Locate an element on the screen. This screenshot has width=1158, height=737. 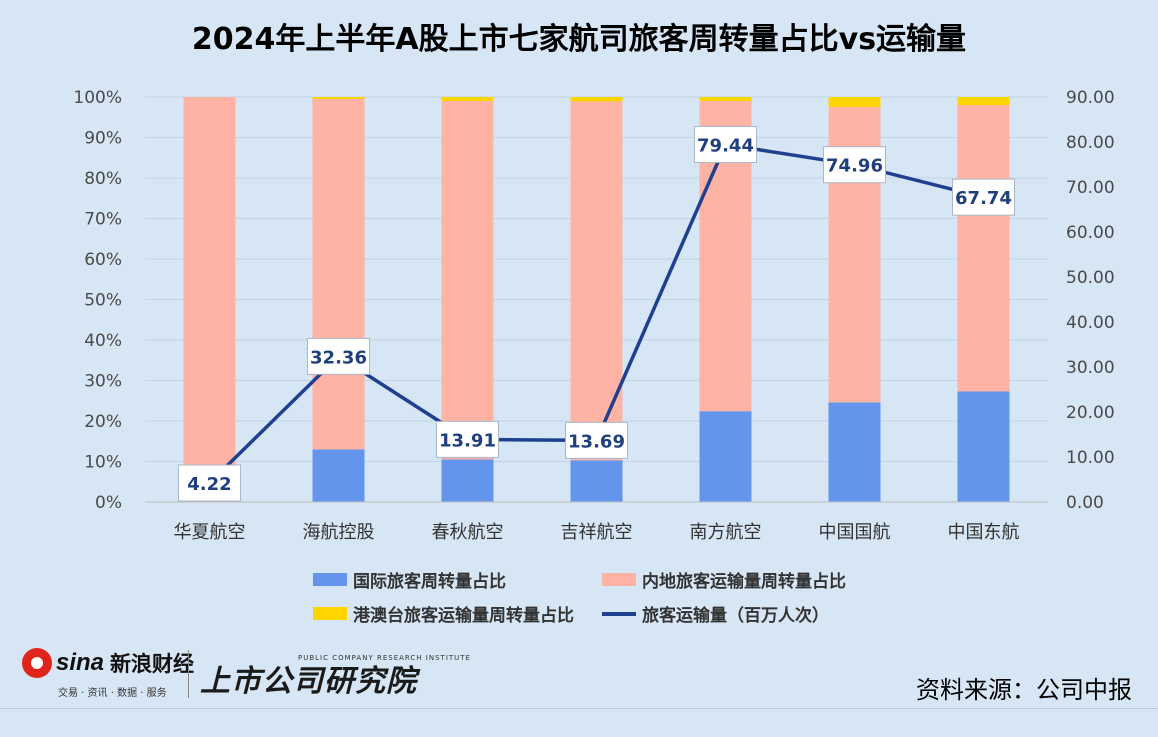
x-category-label: 海航控股 is located at coordinates (339, 532).